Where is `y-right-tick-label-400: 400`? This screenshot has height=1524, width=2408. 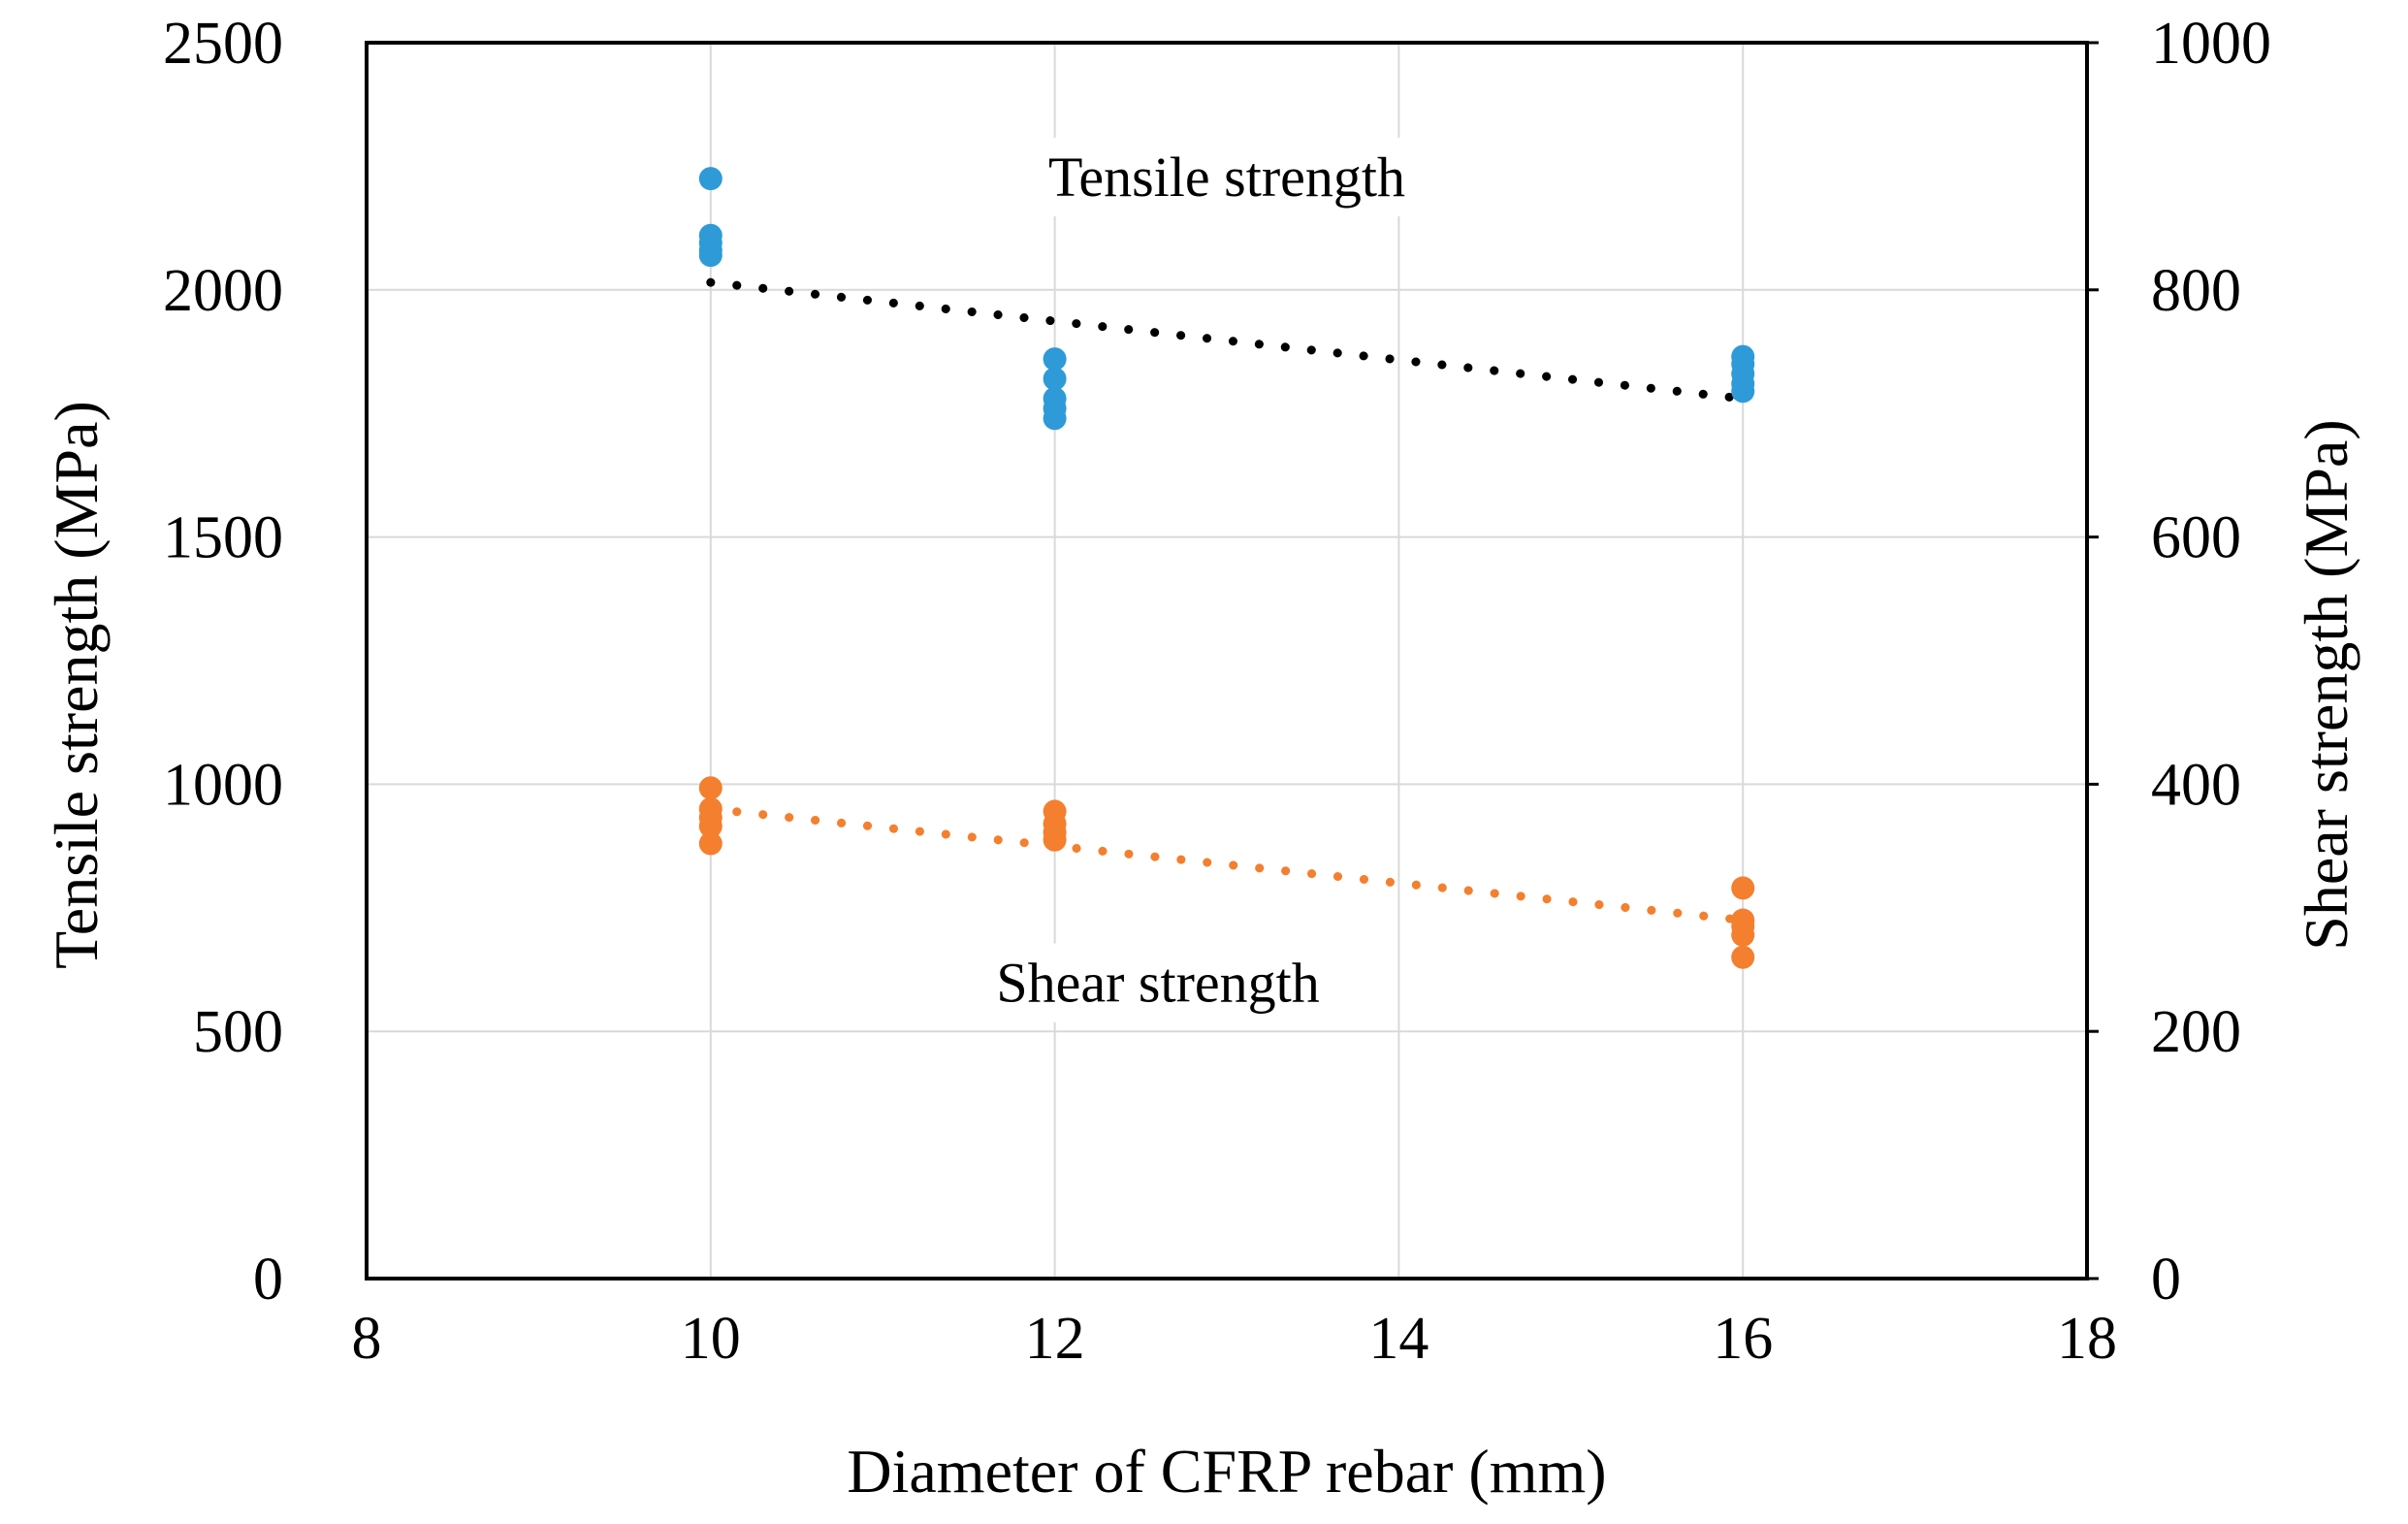 y-right-tick-label-400: 400 is located at coordinates (2196, 785).